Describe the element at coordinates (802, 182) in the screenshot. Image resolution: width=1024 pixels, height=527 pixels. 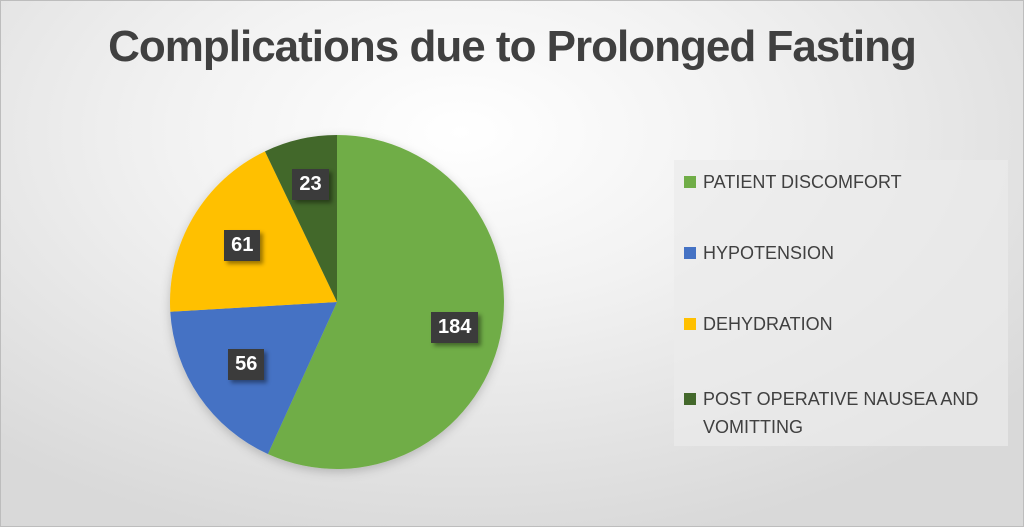
I see `legend-label: PATIENT DISCOMFORT` at that location.